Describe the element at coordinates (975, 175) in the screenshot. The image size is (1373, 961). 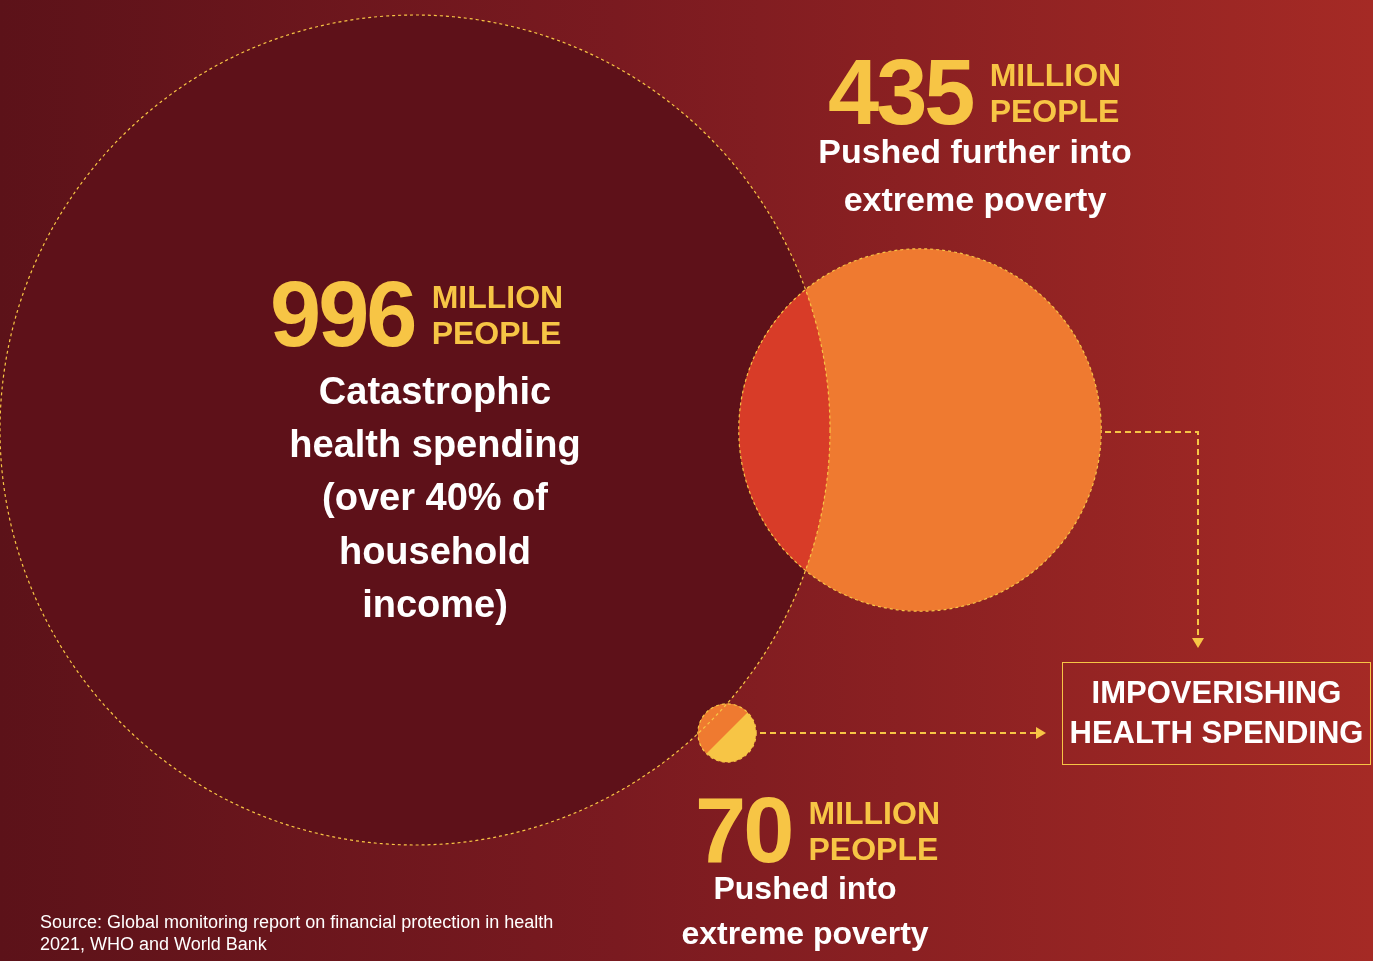
I see `category-label: Pushed further into extreme poverty` at that location.